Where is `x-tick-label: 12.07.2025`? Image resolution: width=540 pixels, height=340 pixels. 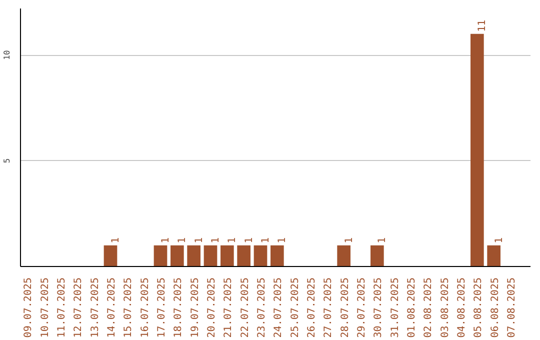 x-tick-label: 12.07.2025 is located at coordinates (78, 307).